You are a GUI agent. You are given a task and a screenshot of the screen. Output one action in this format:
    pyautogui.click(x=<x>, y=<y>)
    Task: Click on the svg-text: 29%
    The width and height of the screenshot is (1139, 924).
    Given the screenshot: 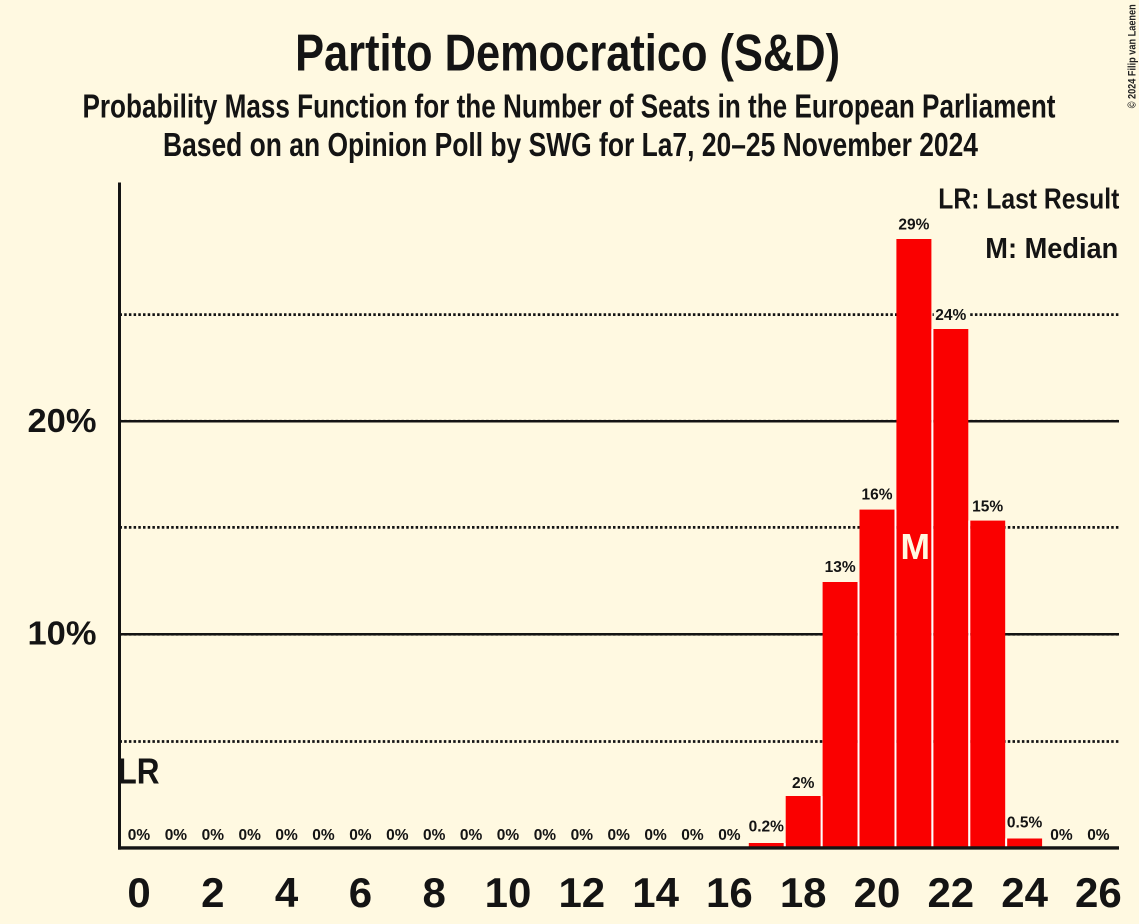 What is the action you would take?
    pyautogui.click(x=913, y=225)
    